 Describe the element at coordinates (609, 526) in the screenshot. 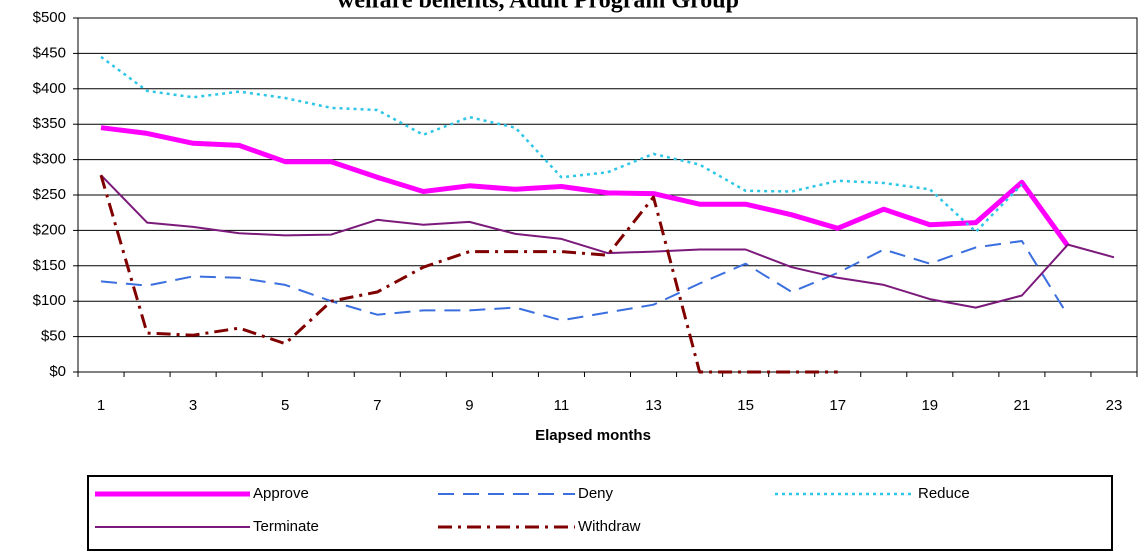

I see `legend-label: Withdraw` at that location.